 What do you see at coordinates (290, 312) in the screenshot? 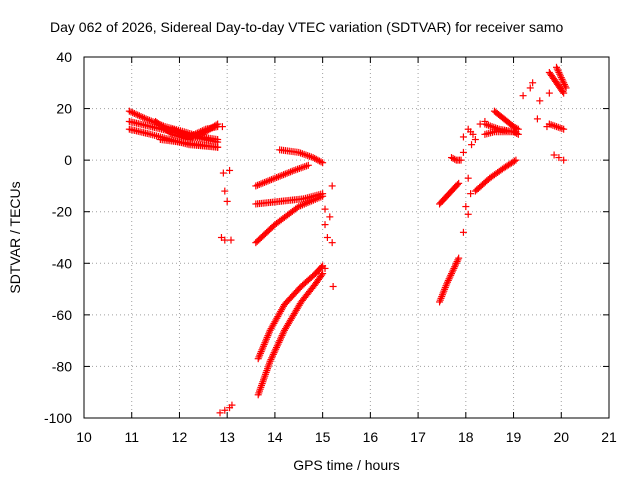
I see `series-arc-c1` at bounding box center [290, 312].